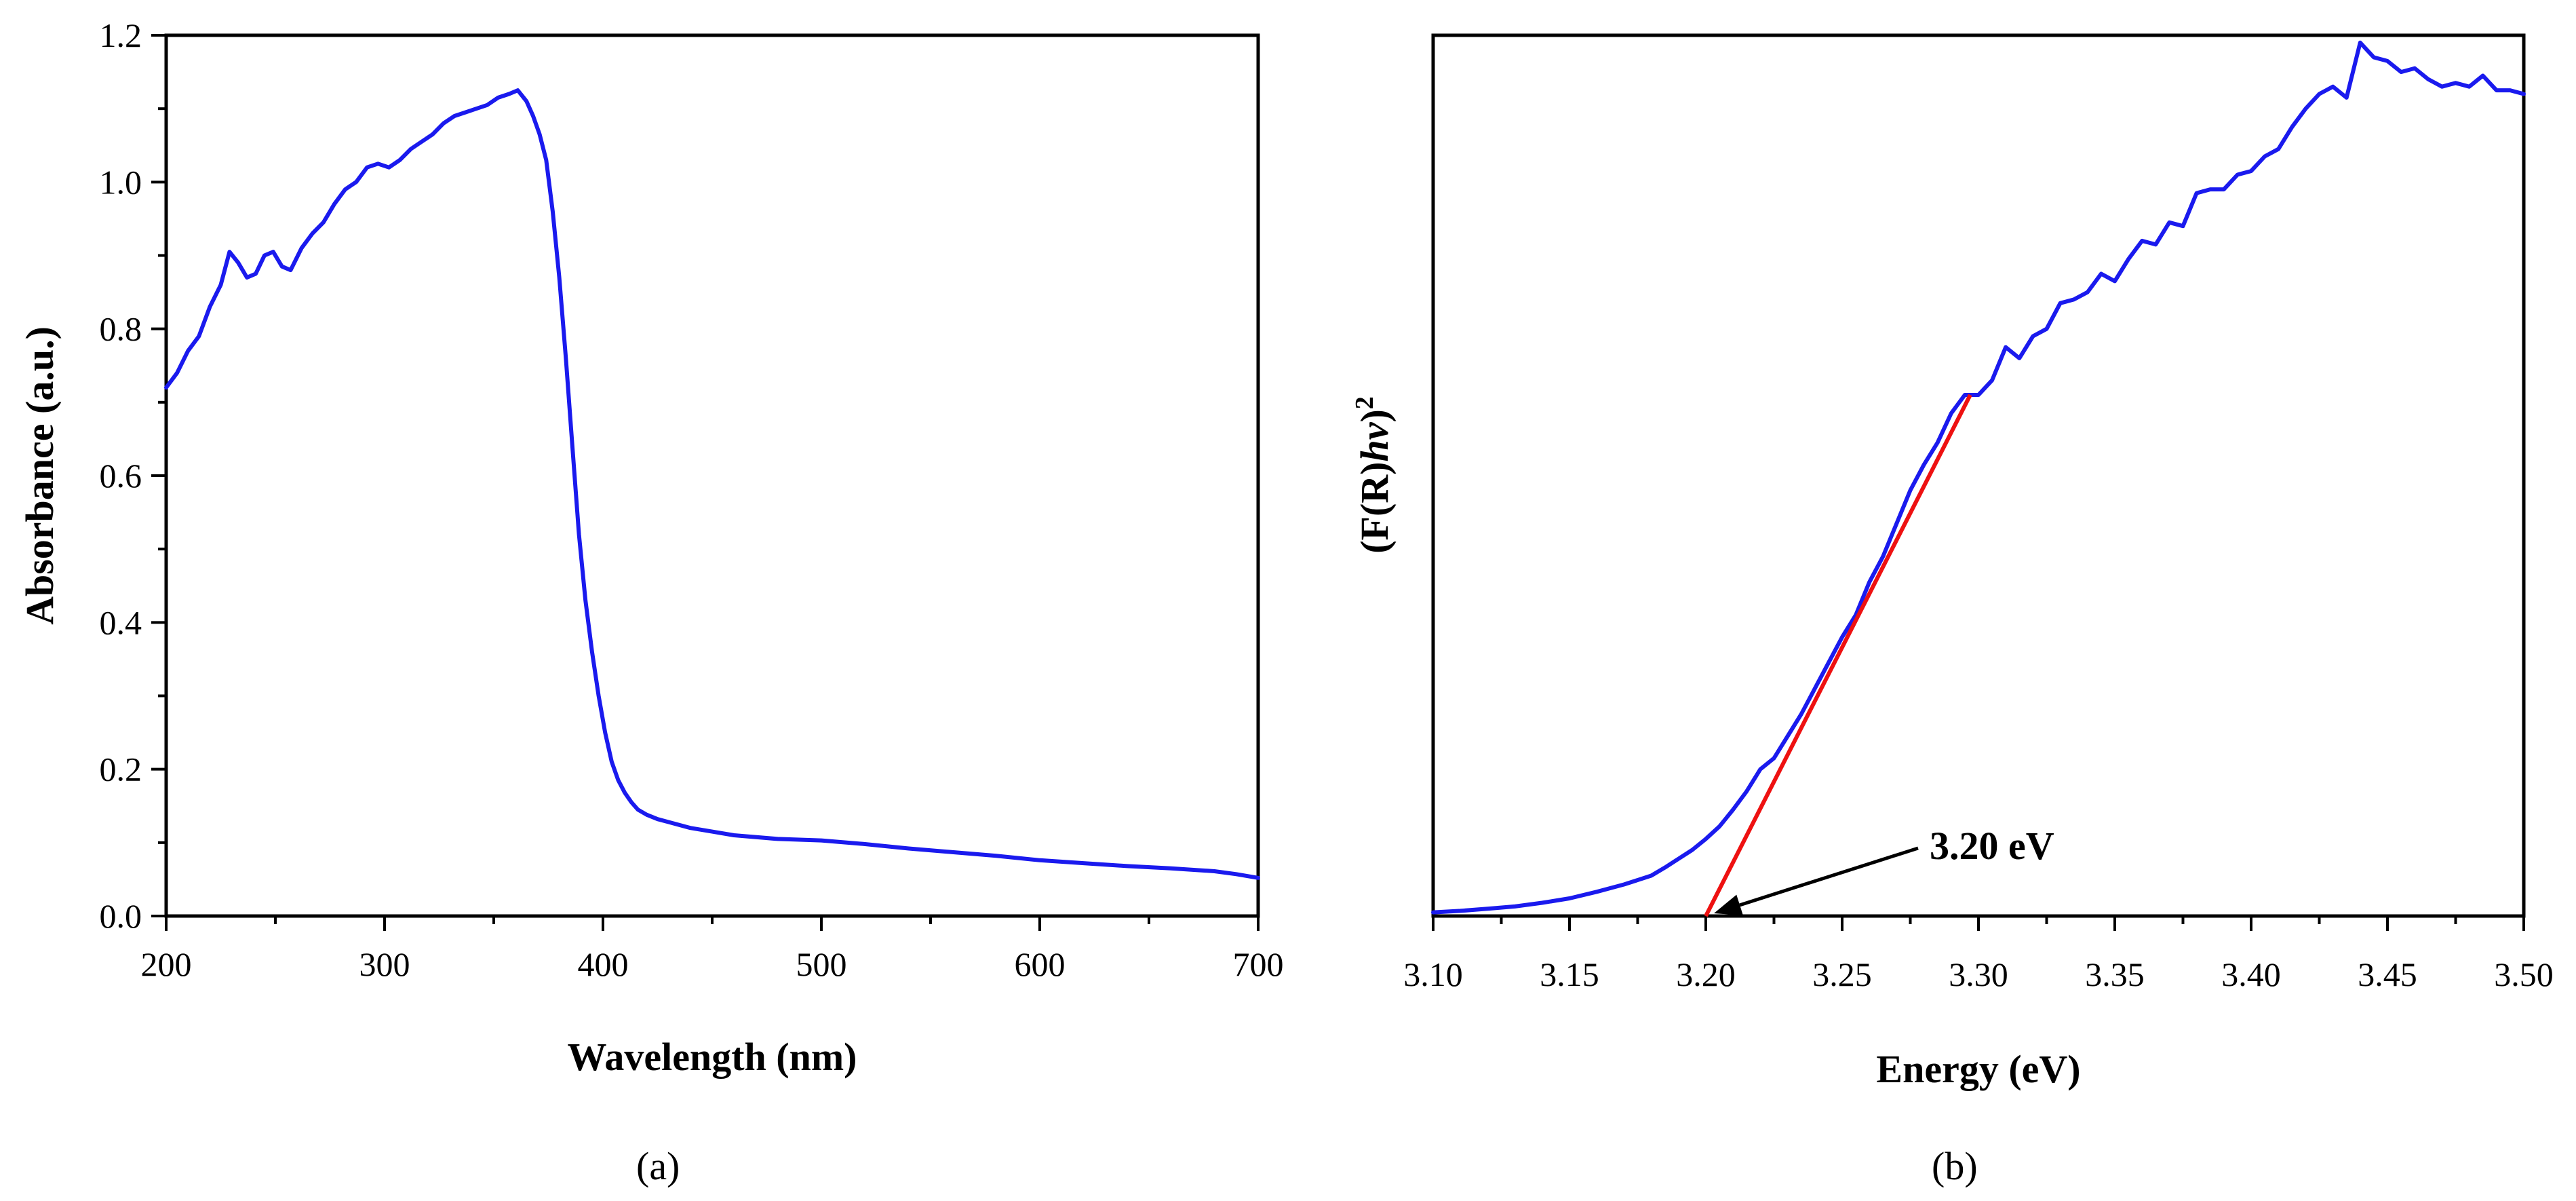 This screenshot has height=1201, width=2576. Describe the element at coordinates (121, 622) in the screenshot. I see `panel-a-y-tick-label: 0.4` at that location.